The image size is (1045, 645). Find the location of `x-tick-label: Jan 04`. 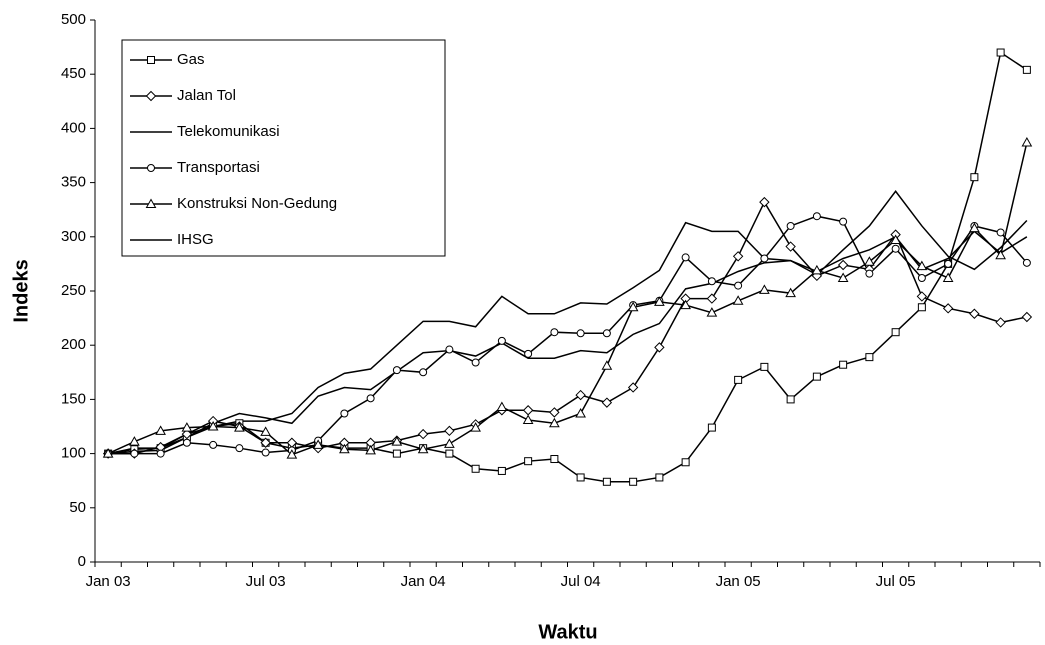

x-tick-label: Jan 04 is located at coordinates (423, 581).